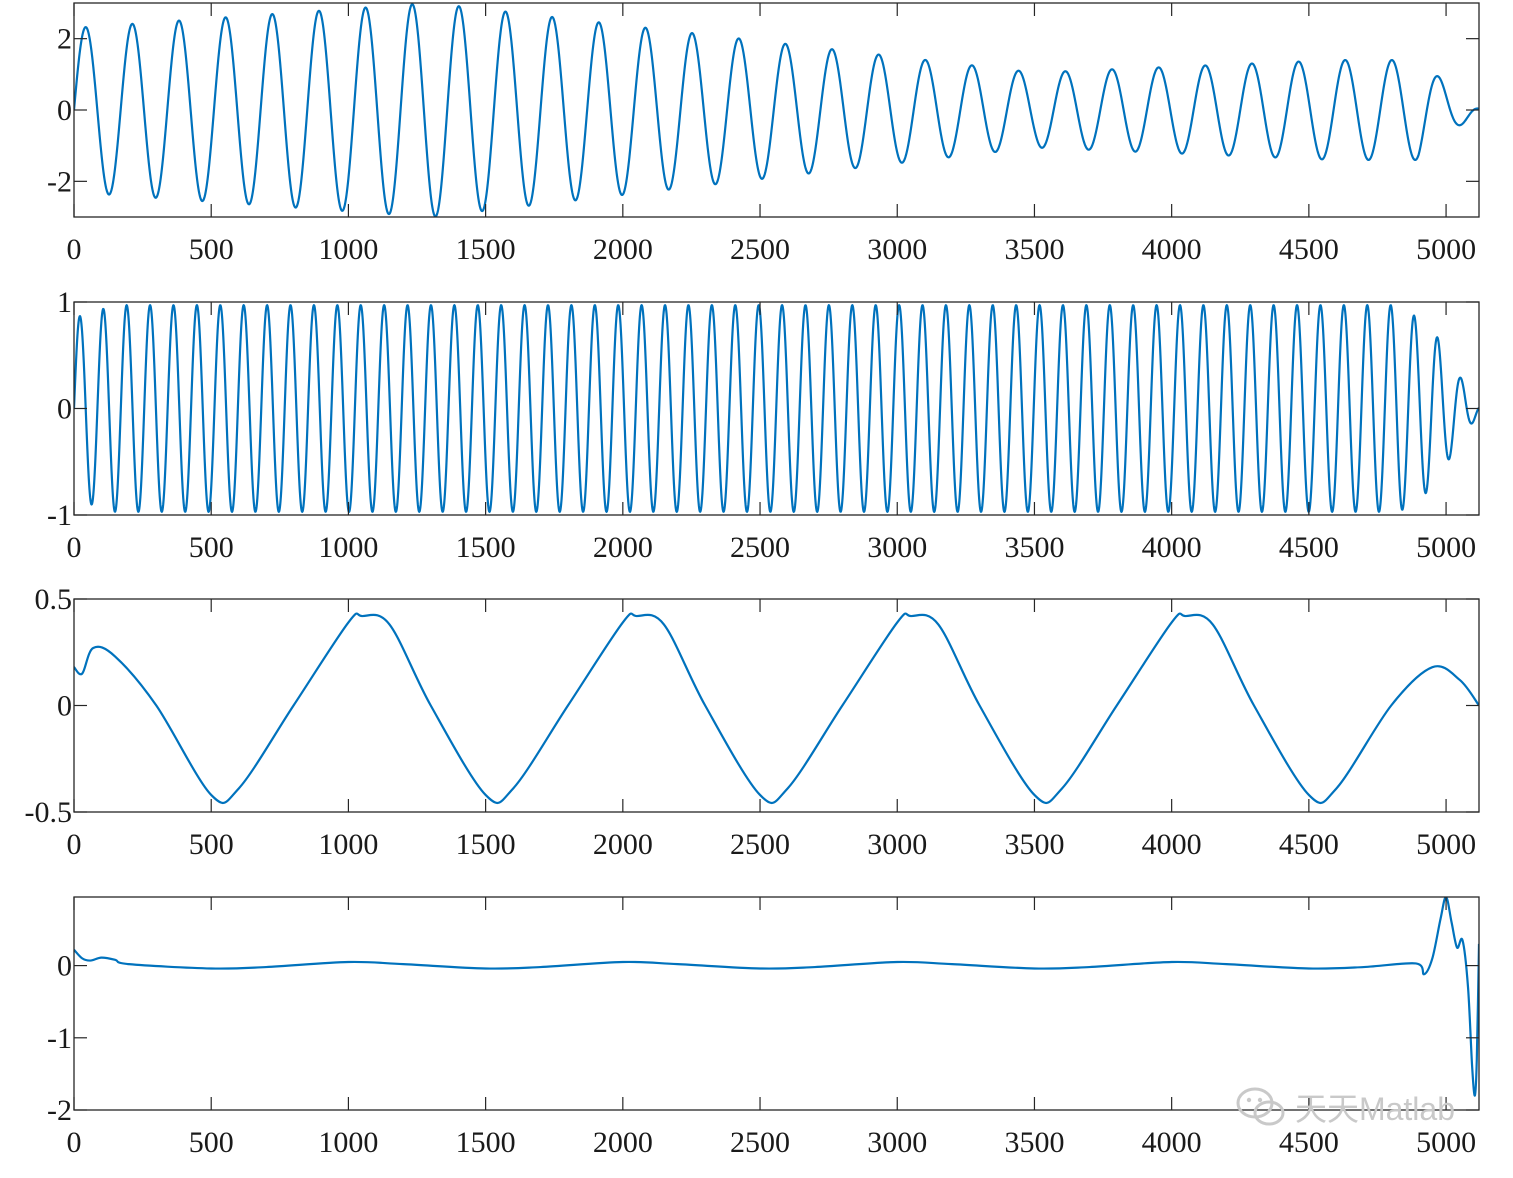 The image size is (1513, 1178). Describe the element at coordinates (1260, 1106) in the screenshot. I see `wechat-icon` at that location.